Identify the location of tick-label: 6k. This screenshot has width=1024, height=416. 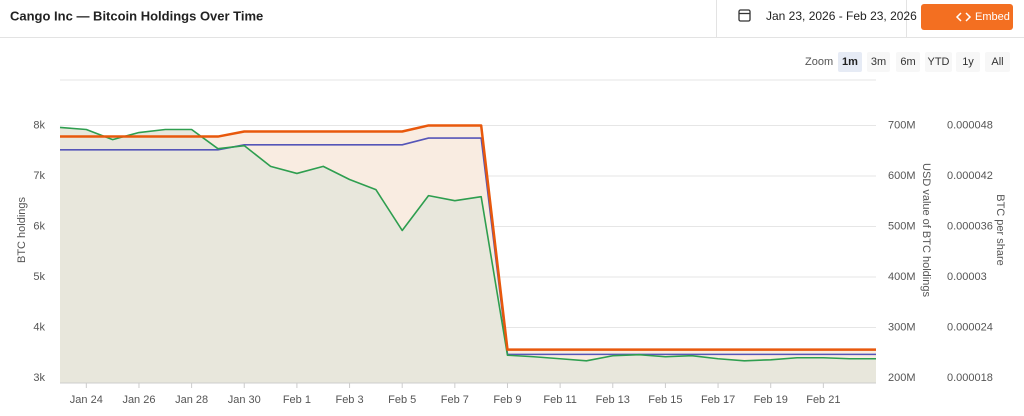
(39, 226).